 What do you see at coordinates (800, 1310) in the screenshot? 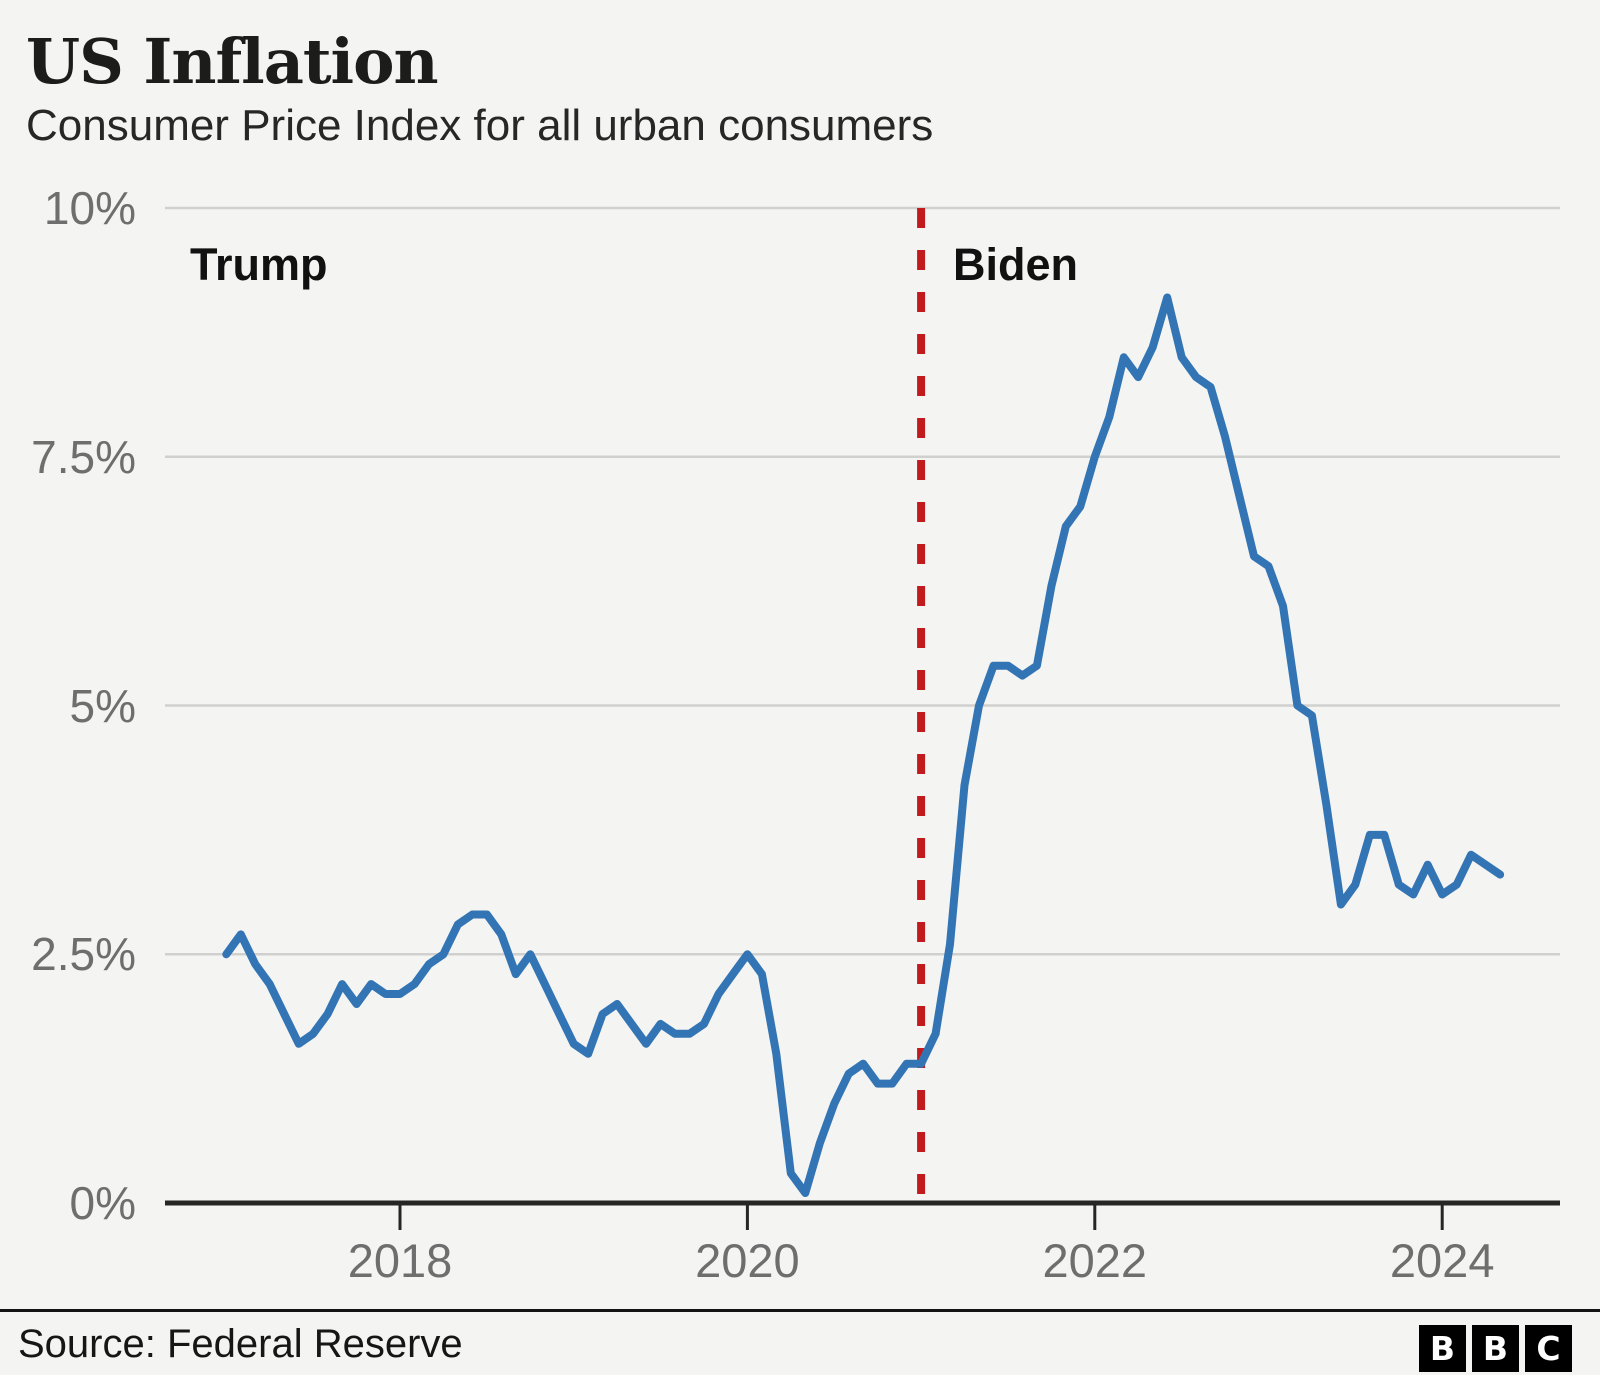
I see `footer-divider` at bounding box center [800, 1310].